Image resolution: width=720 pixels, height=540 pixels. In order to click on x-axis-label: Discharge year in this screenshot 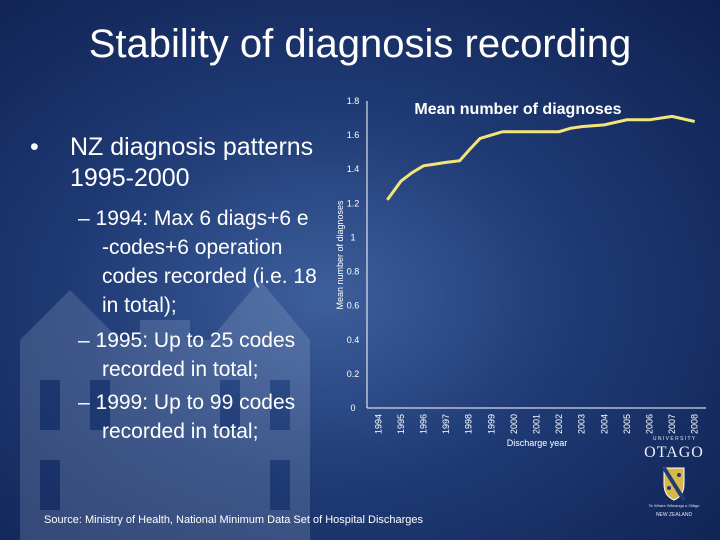, I will do `click(537, 443)`.